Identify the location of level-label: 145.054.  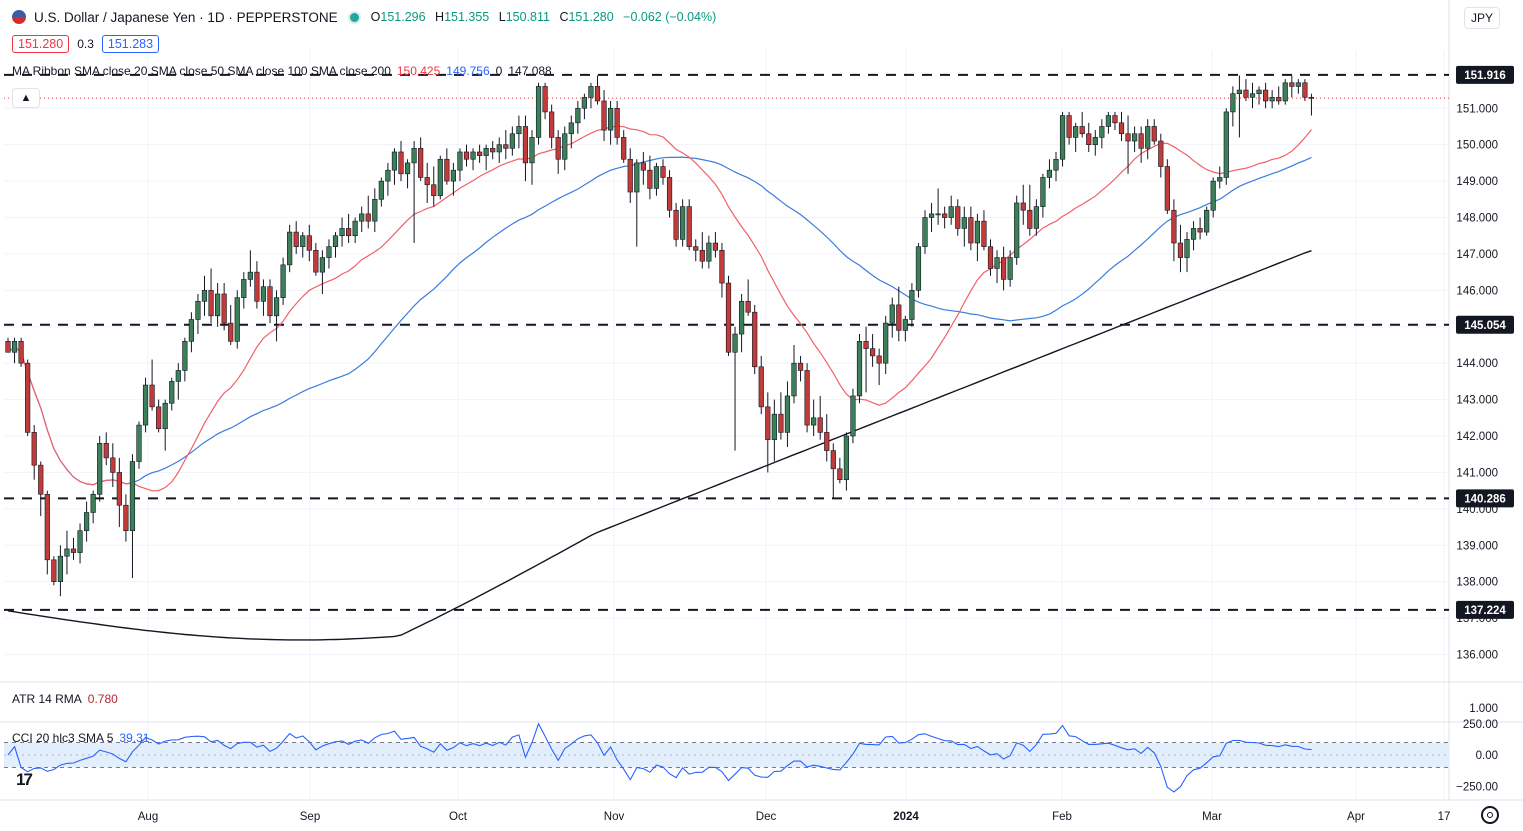
(1485, 326).